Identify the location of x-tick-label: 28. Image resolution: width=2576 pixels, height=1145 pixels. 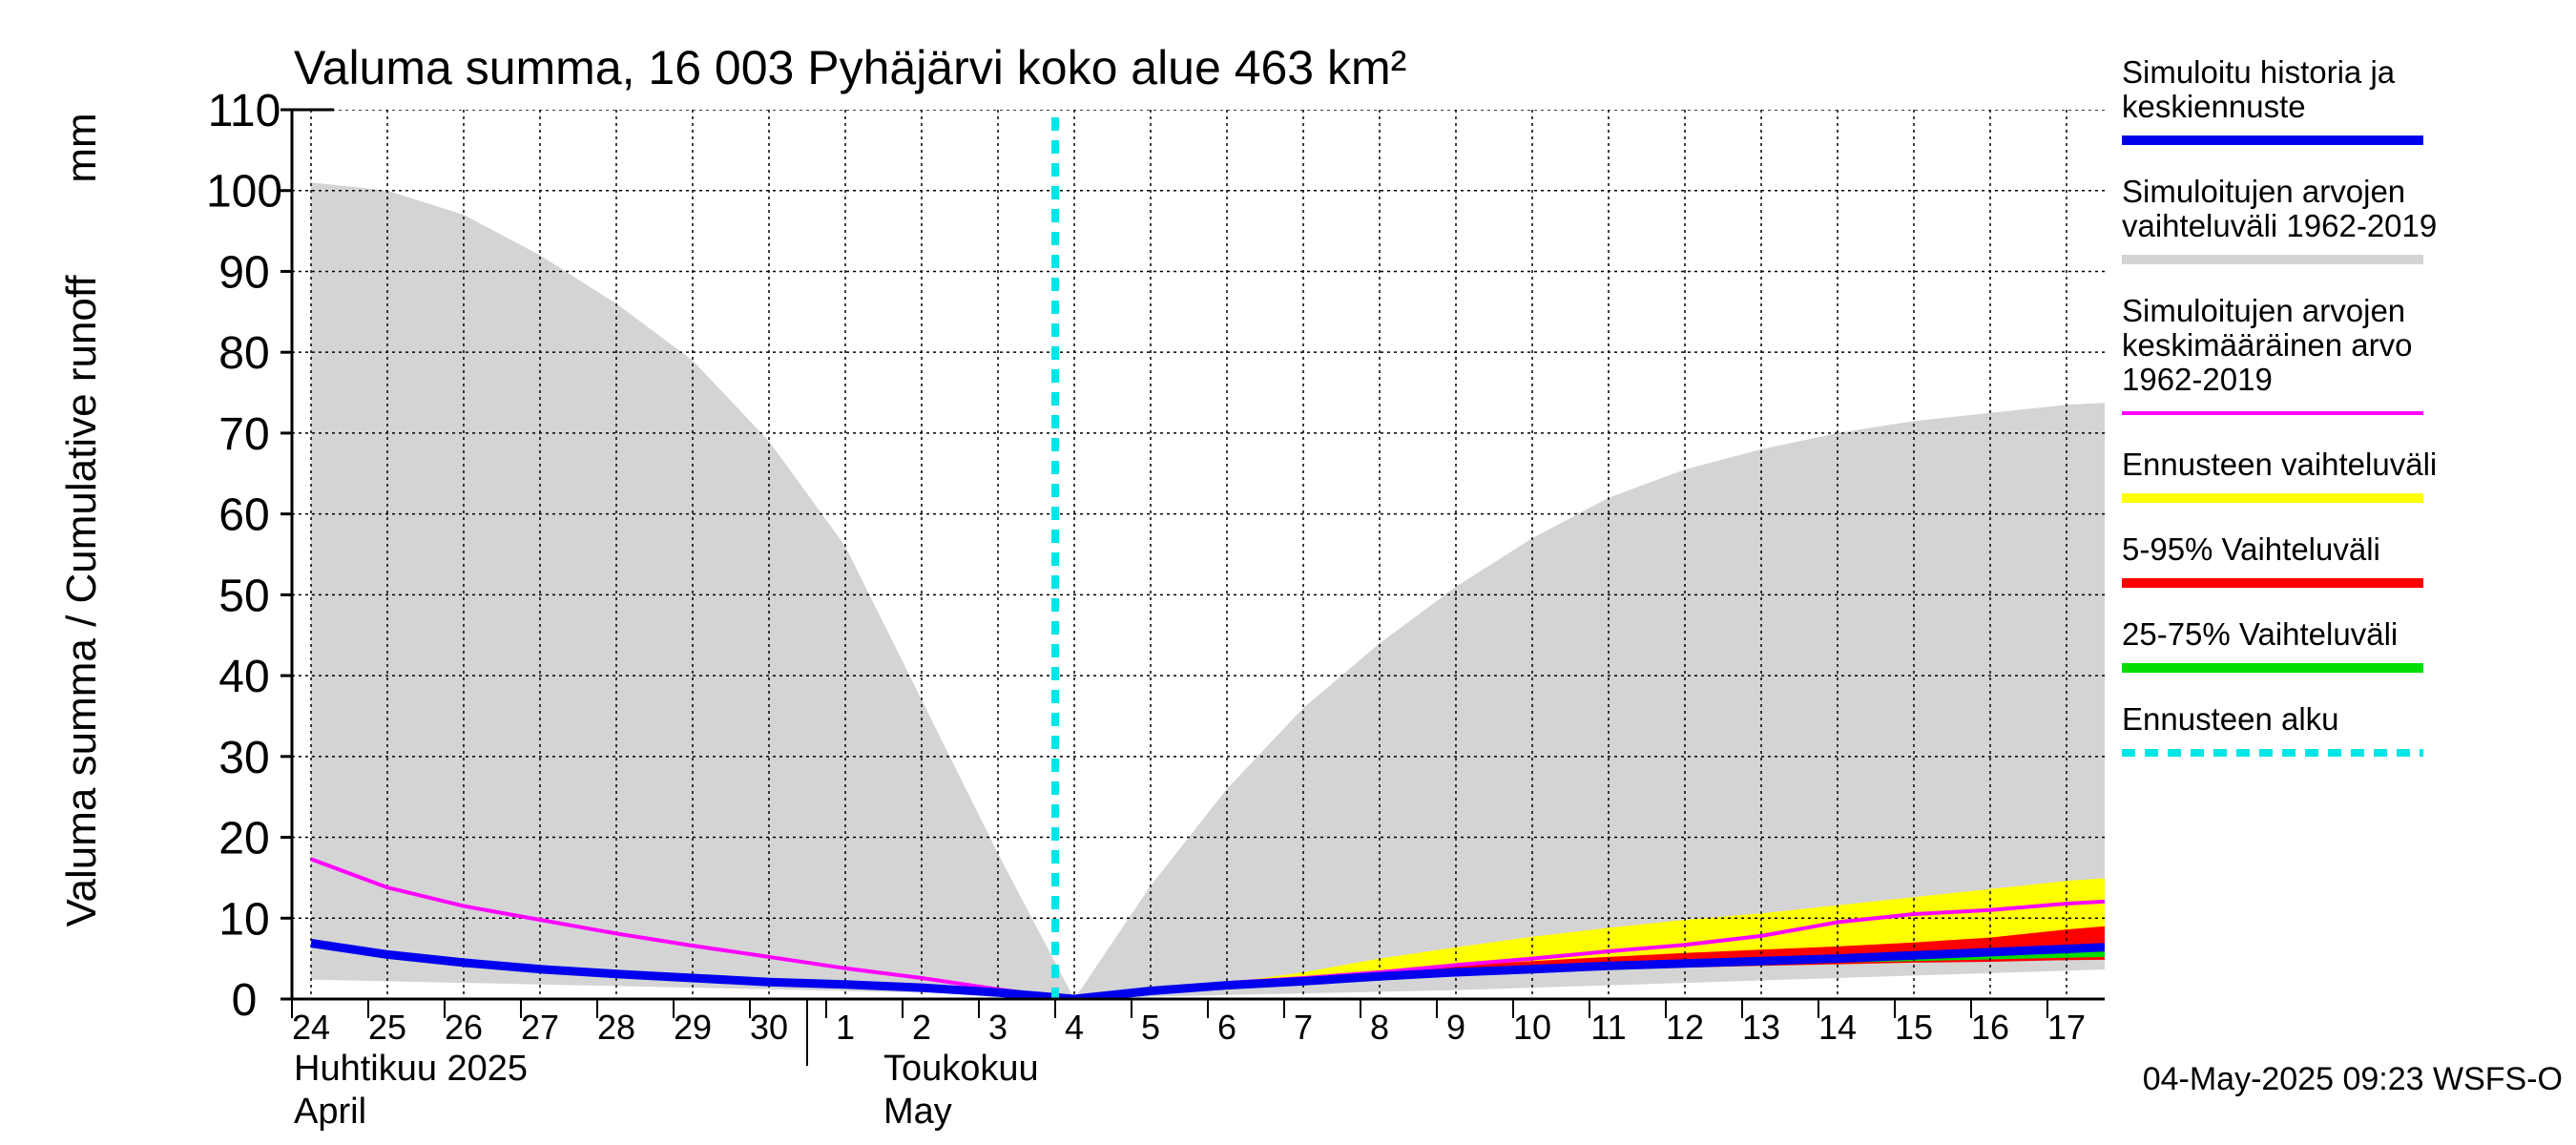
(616, 1027).